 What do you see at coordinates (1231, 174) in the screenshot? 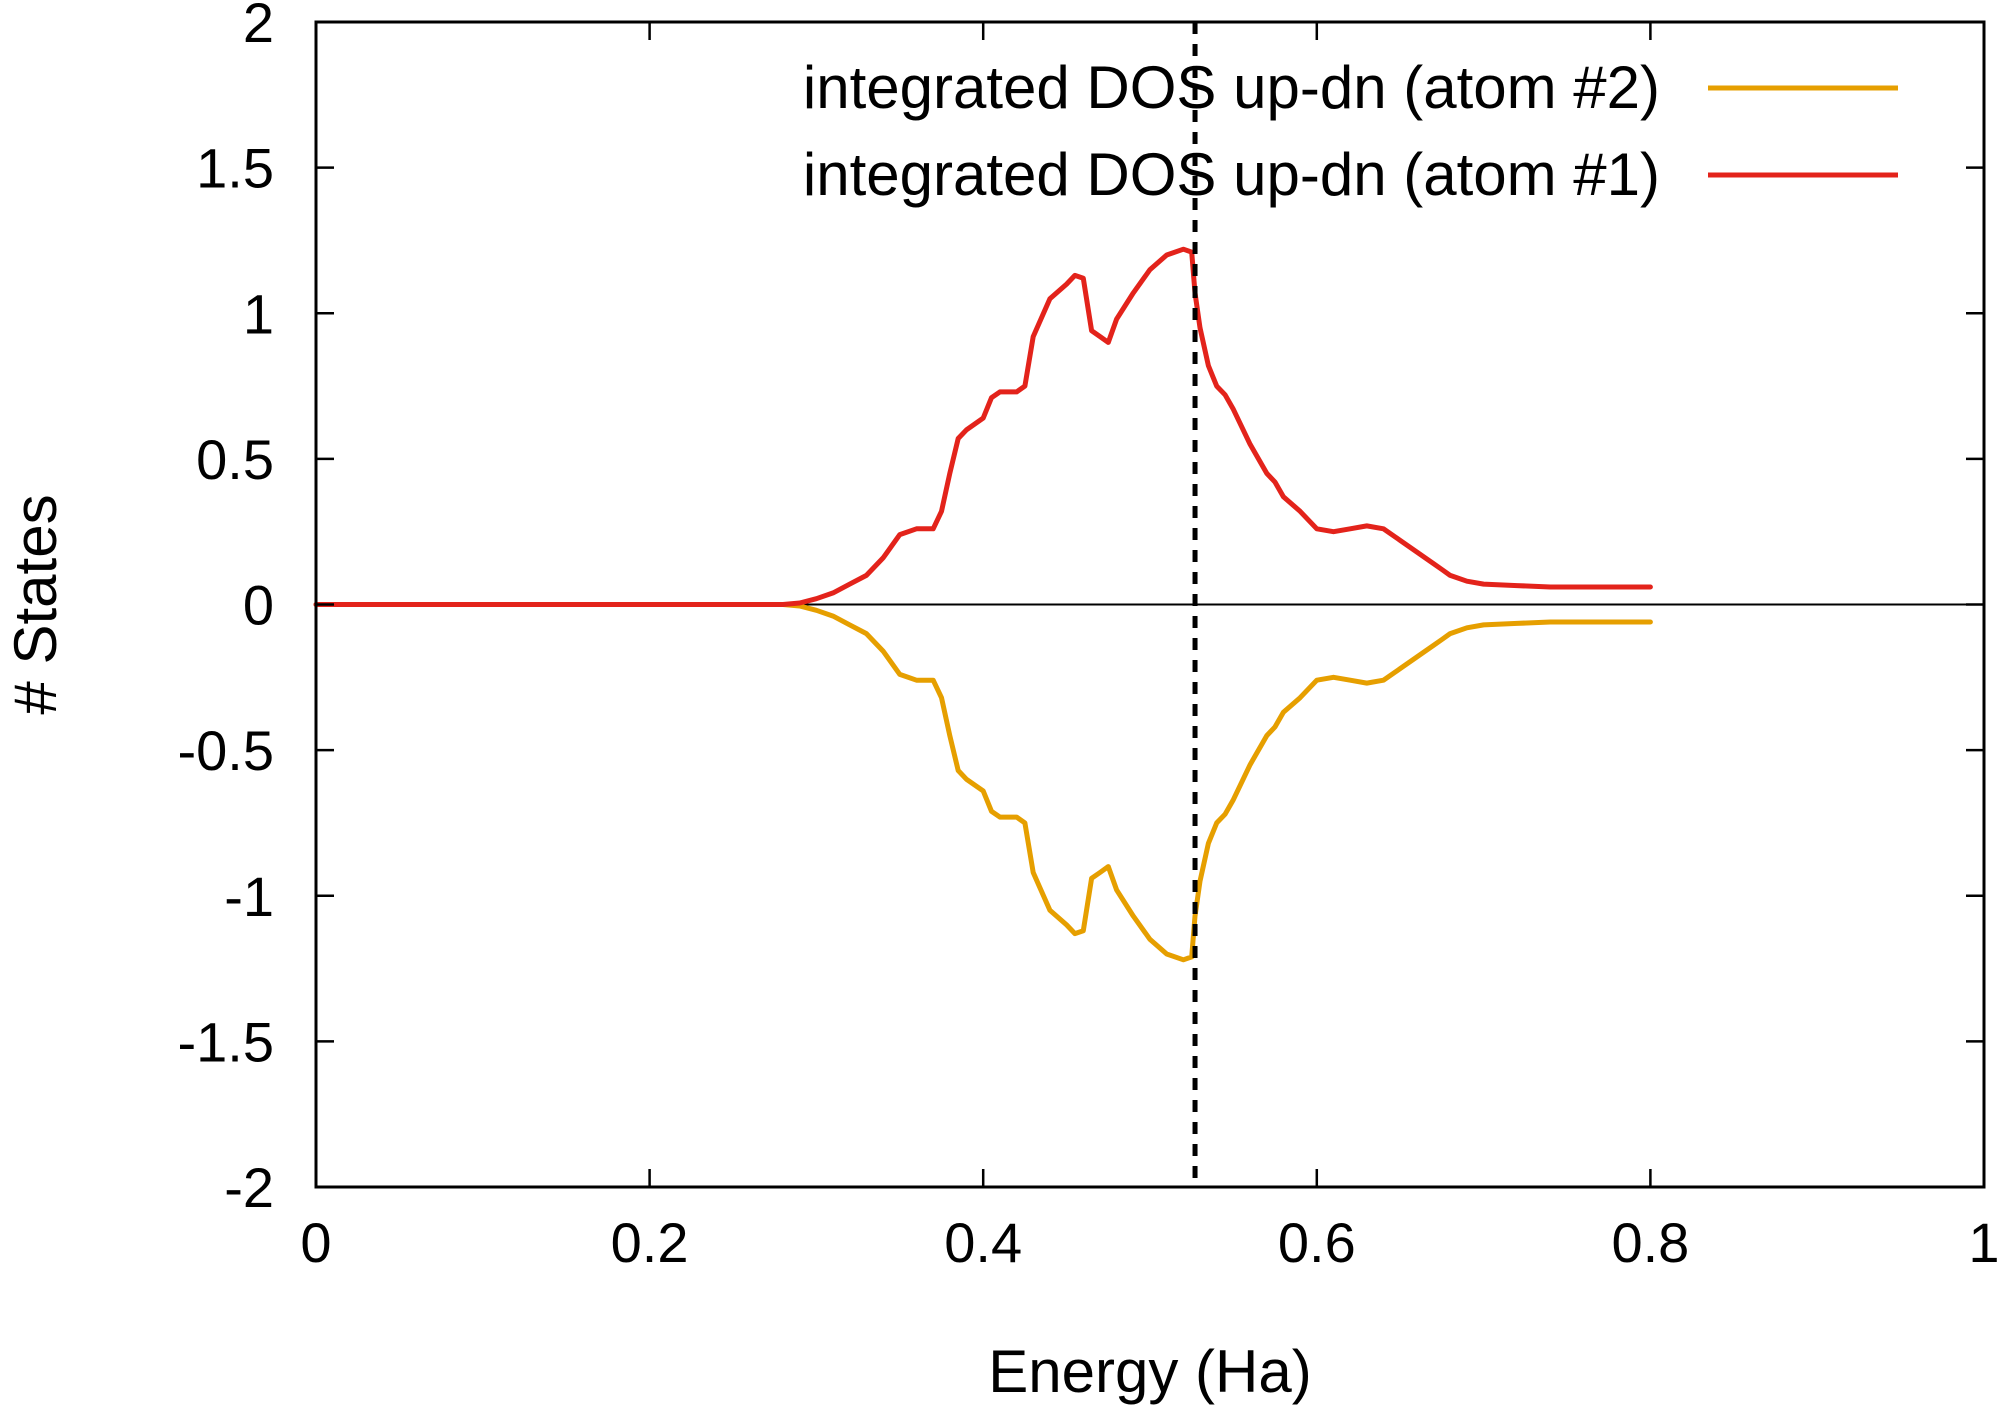
I see `legend-label-2: integrated DOS up-dn (atom #1)` at bounding box center [1231, 174].